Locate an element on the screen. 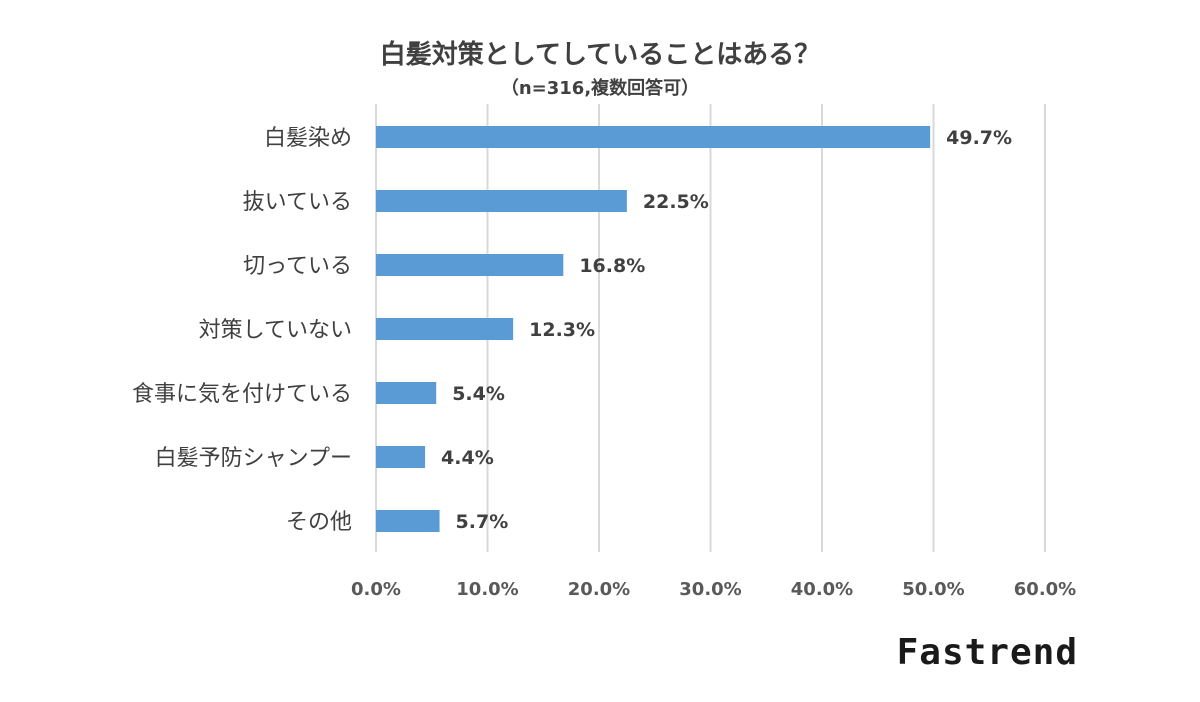 This screenshot has width=1200, height=702. category-label-2: 切っている is located at coordinates (297, 266).